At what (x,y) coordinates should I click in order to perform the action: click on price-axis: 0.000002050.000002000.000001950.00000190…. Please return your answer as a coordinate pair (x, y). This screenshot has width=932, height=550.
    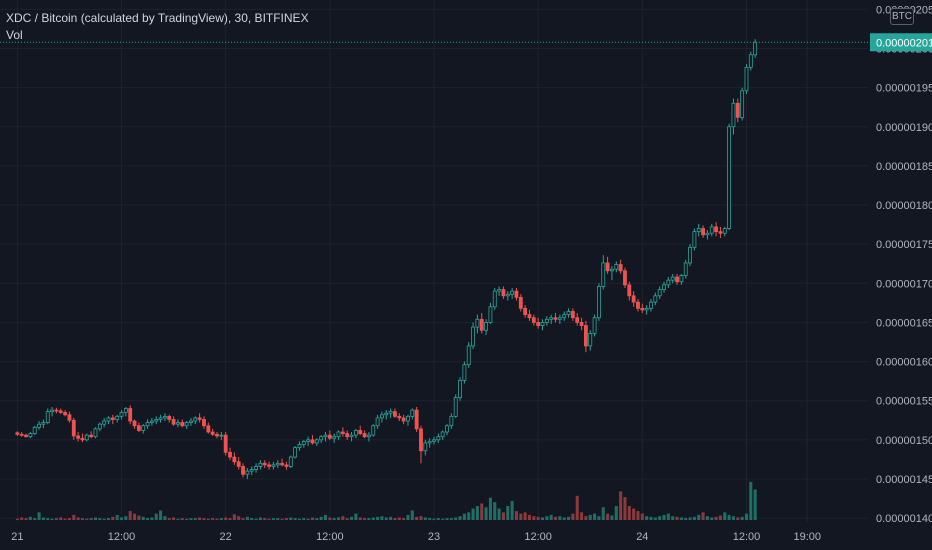
    Looking at the image, I should click on (901, 264).